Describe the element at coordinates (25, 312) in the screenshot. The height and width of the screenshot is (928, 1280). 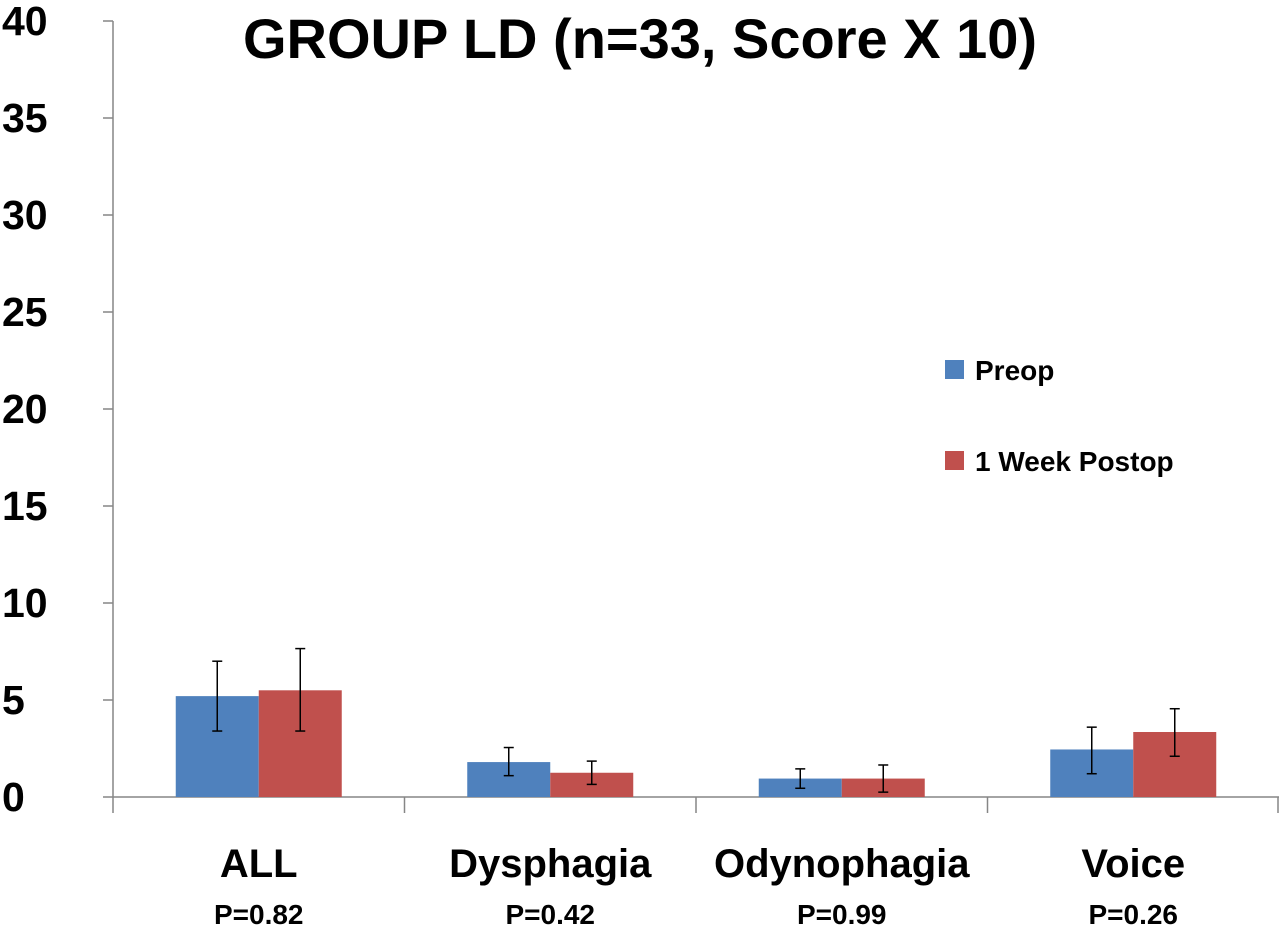
I see `y-tick-label: 25` at that location.